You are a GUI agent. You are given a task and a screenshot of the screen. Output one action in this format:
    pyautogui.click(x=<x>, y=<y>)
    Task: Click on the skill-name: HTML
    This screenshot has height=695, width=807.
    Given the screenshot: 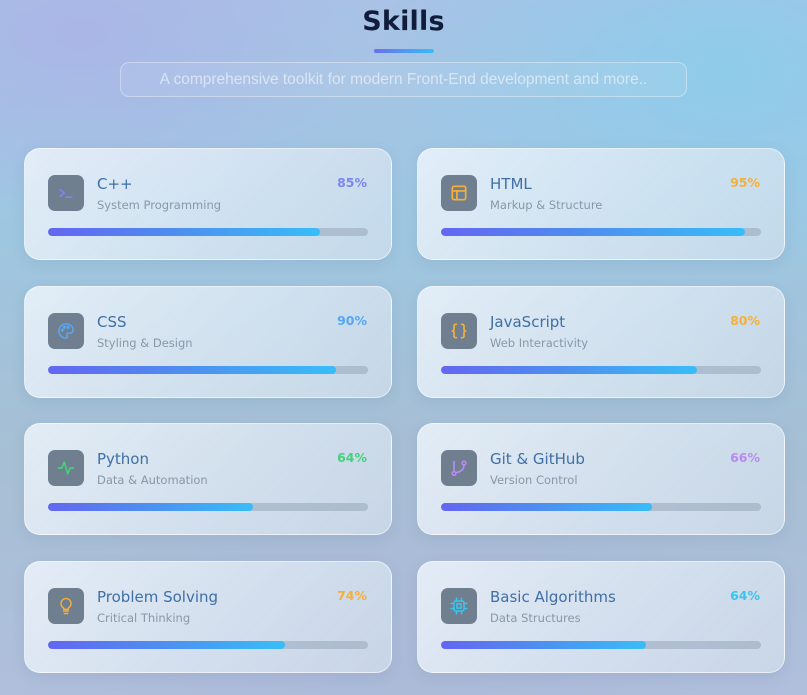 What is the action you would take?
    pyautogui.click(x=511, y=184)
    